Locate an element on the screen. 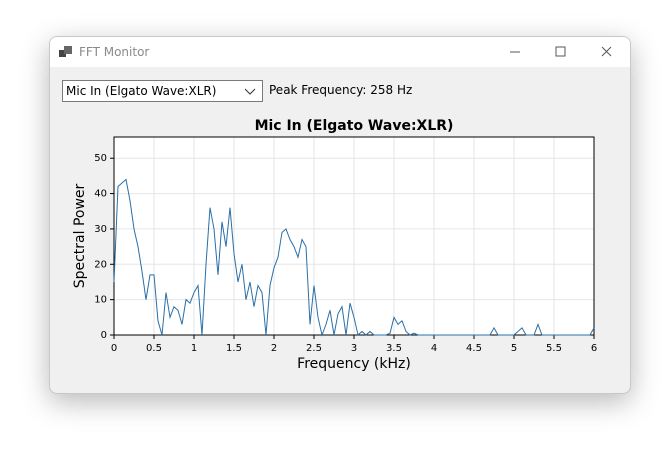  x-axis-label: Frequency (kHz) is located at coordinates (354, 364).